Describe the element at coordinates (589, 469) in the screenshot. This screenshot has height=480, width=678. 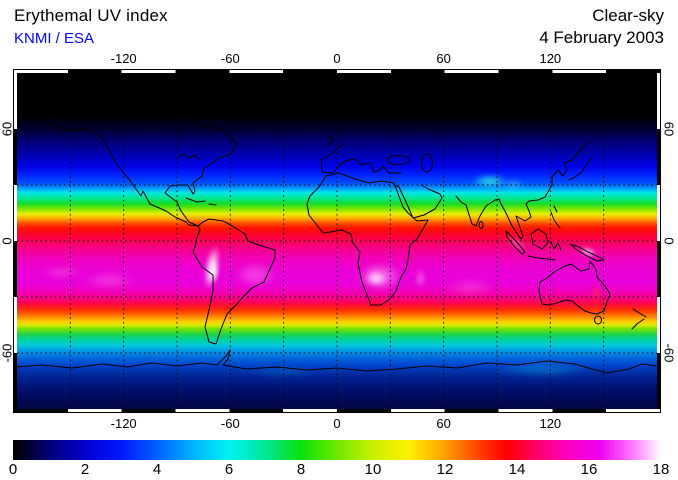
I see `colorbar-tick-label: 16` at that location.